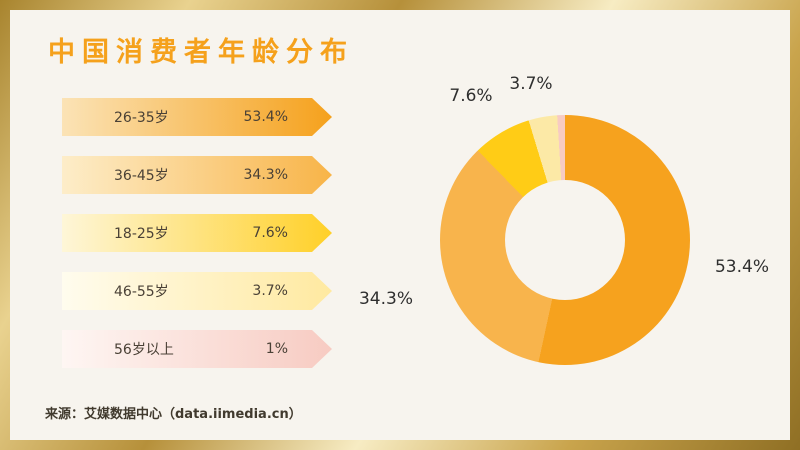 Image resolution: width=800 pixels, height=450 pixels. What do you see at coordinates (742, 267) in the screenshot?
I see `donut-label-26-35: 53.4%` at bounding box center [742, 267].